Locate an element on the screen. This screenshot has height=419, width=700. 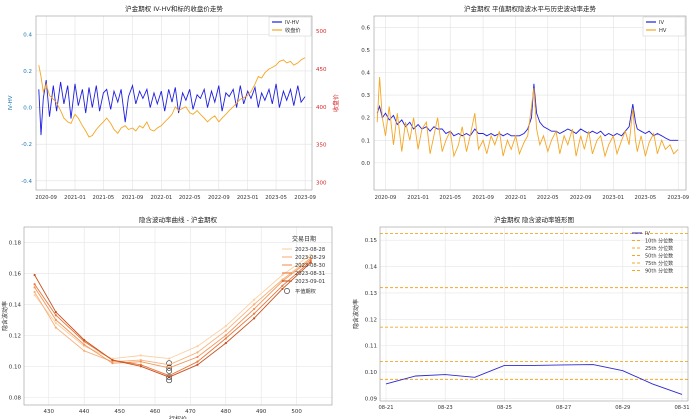
chart2-xtick-label: 2021-09 is located at coordinates (483, 198).